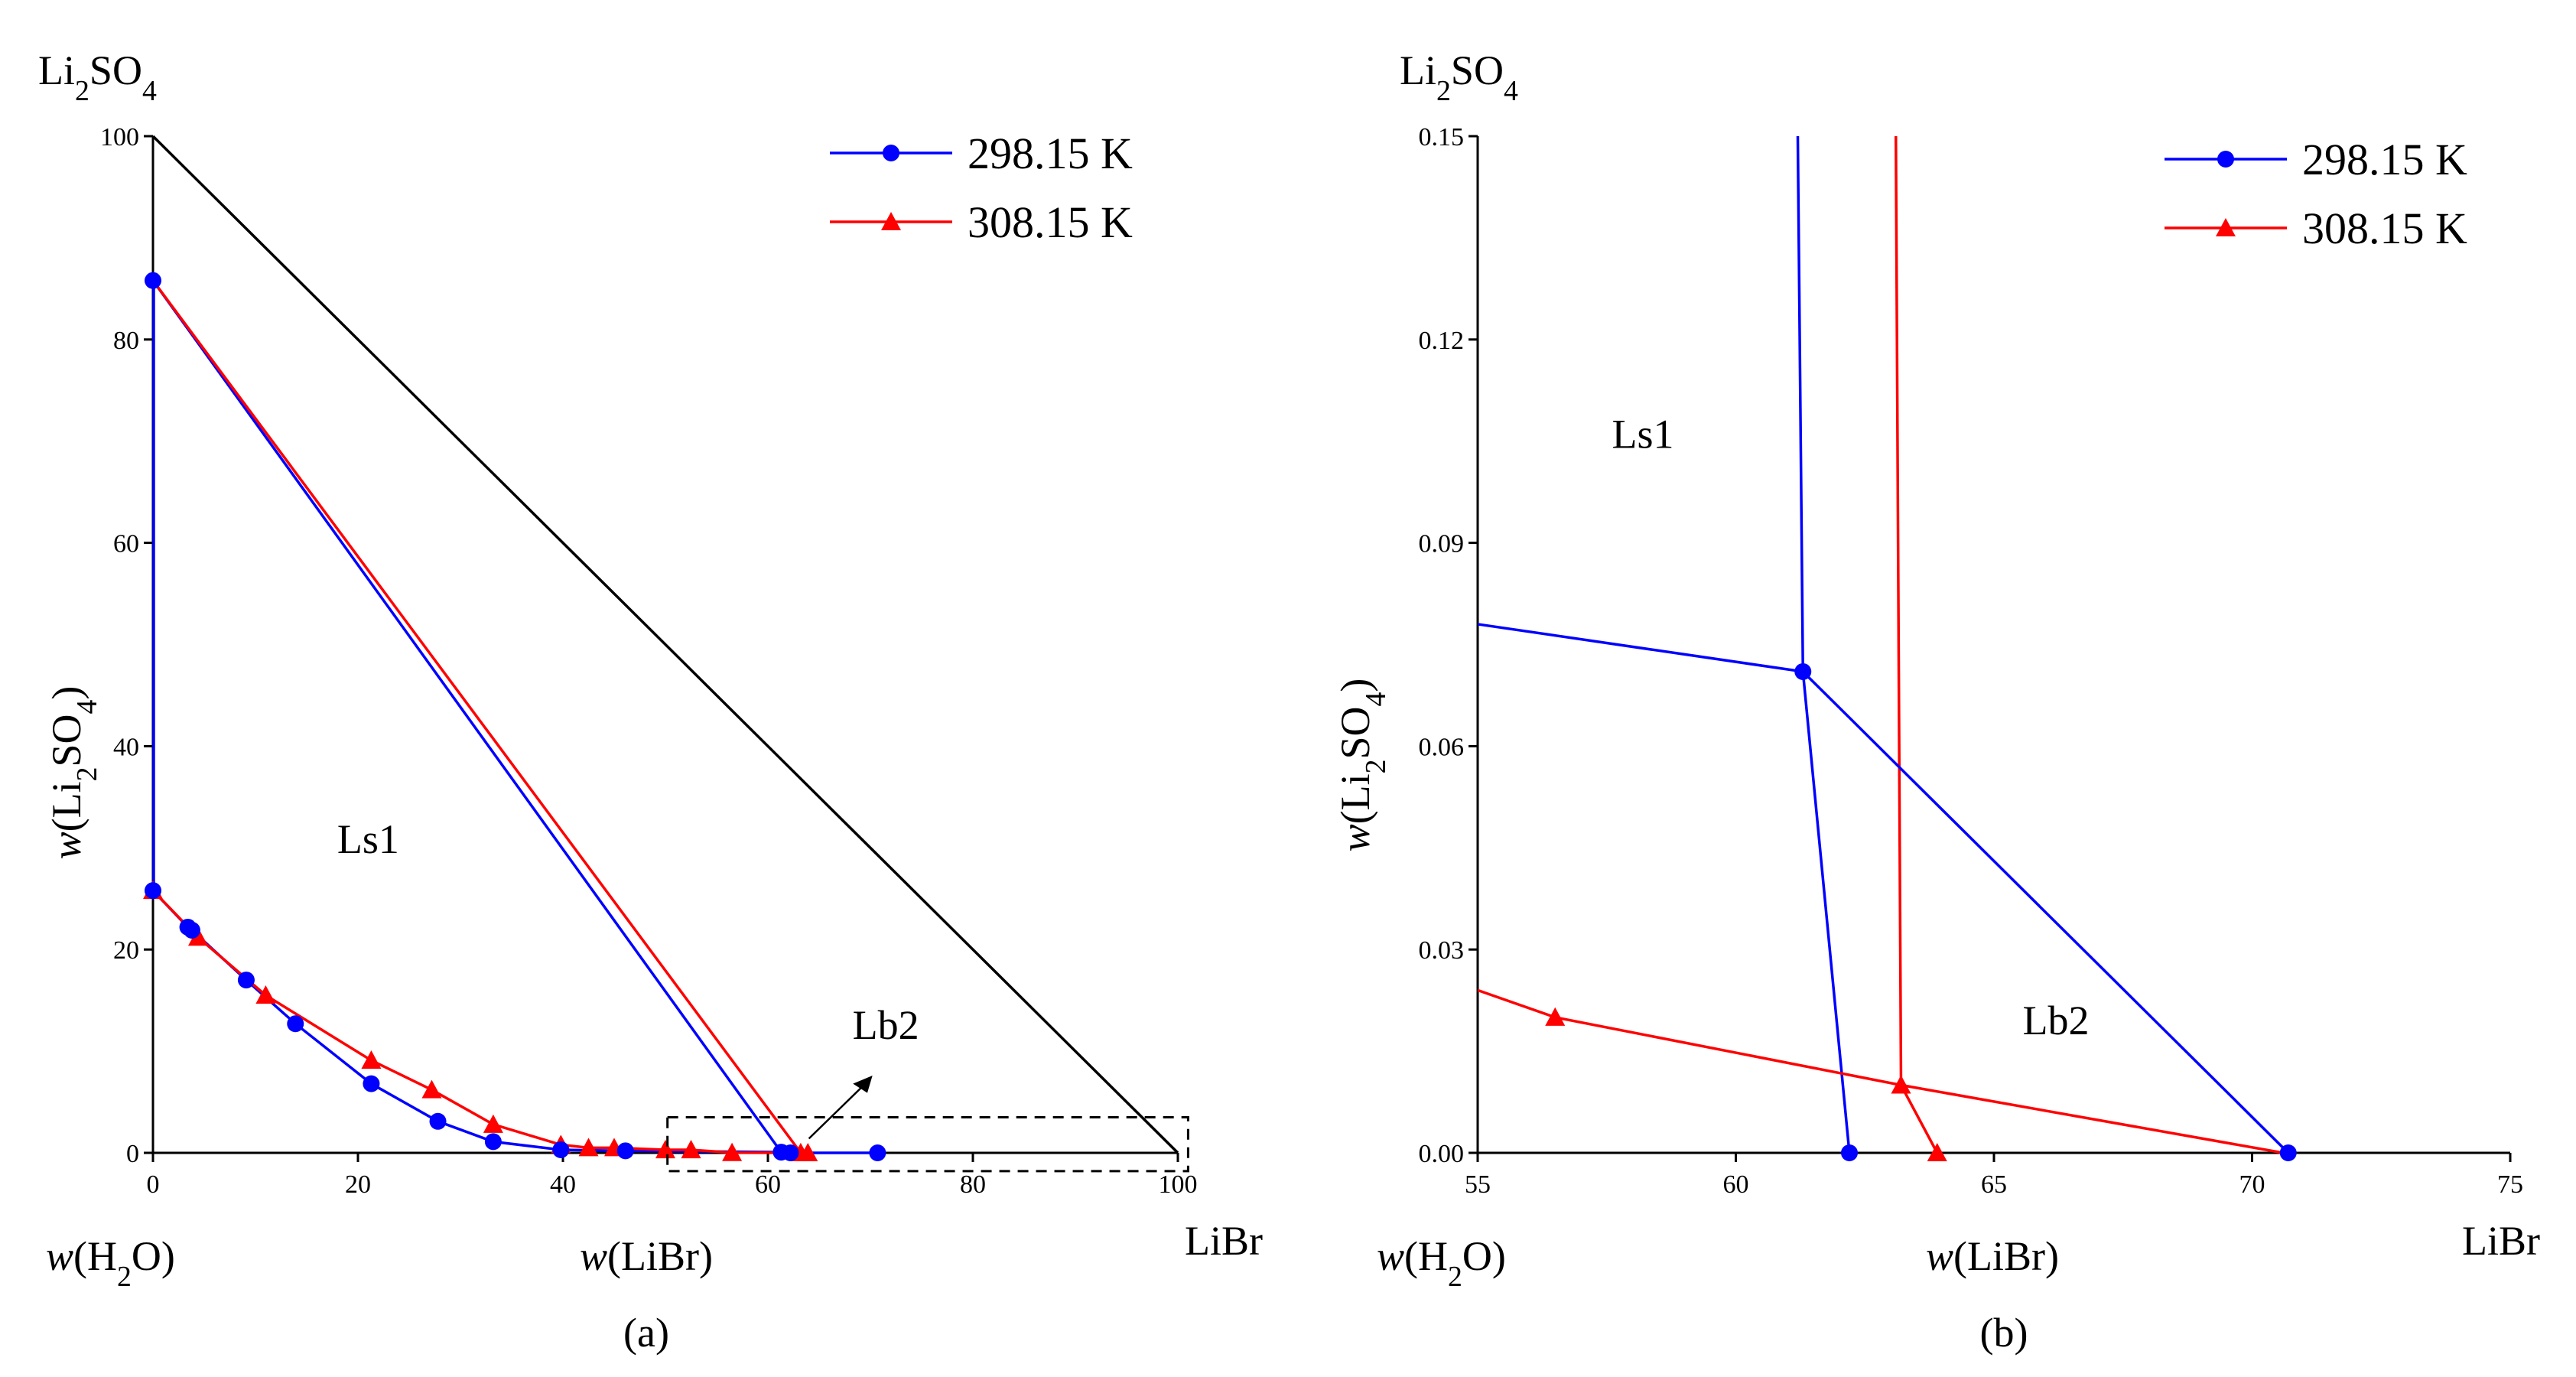 This screenshot has height=1377, width=2576. I want to click on x-tick-label: 20, so click(358, 1184).